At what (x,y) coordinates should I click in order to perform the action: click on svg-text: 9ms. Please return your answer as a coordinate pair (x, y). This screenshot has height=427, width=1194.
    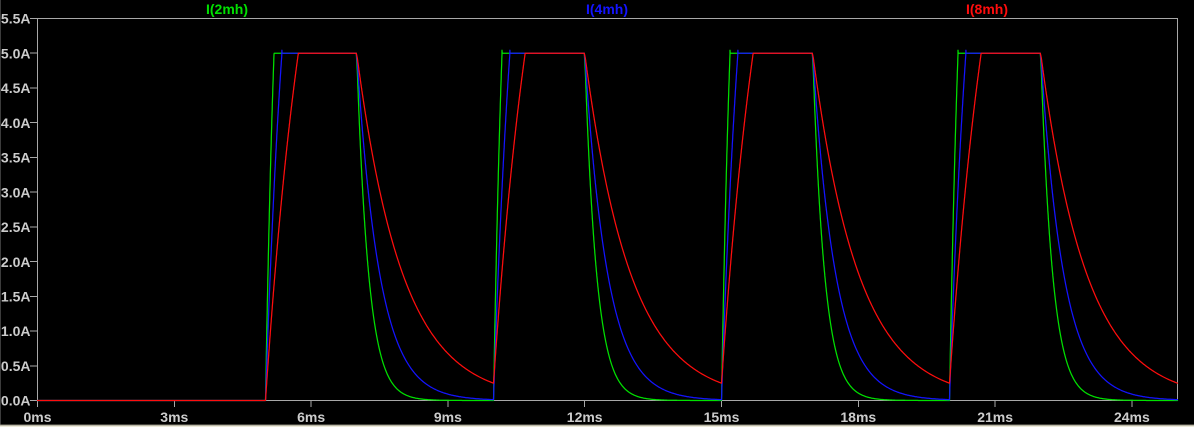
    Looking at the image, I should click on (448, 417).